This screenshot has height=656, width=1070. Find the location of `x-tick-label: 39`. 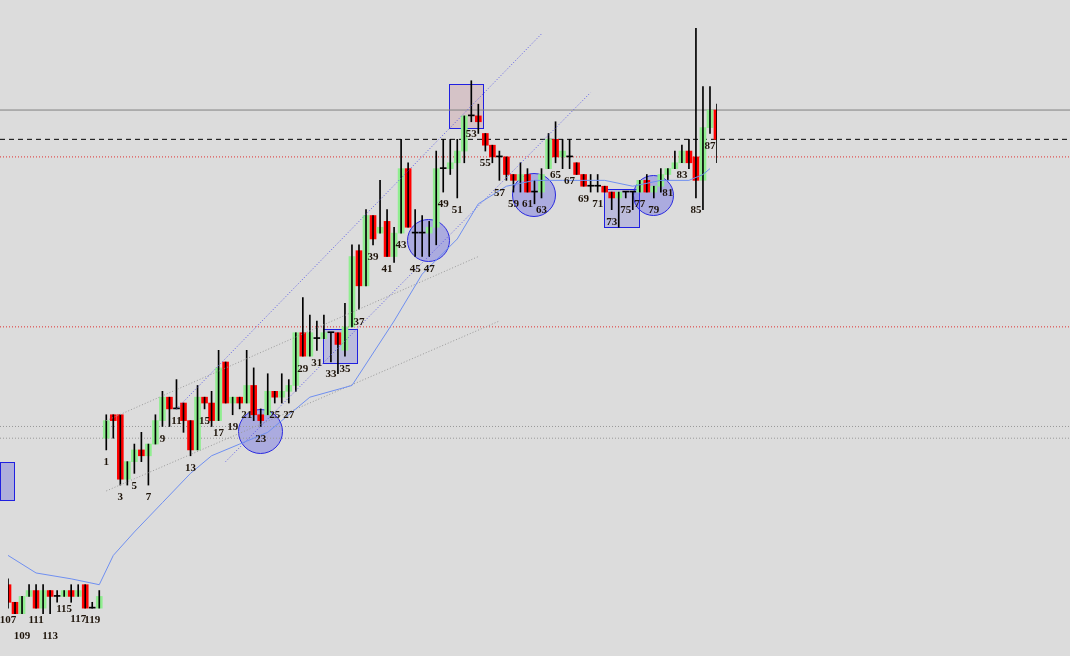

x-tick-label: 39 is located at coordinates (373, 256).